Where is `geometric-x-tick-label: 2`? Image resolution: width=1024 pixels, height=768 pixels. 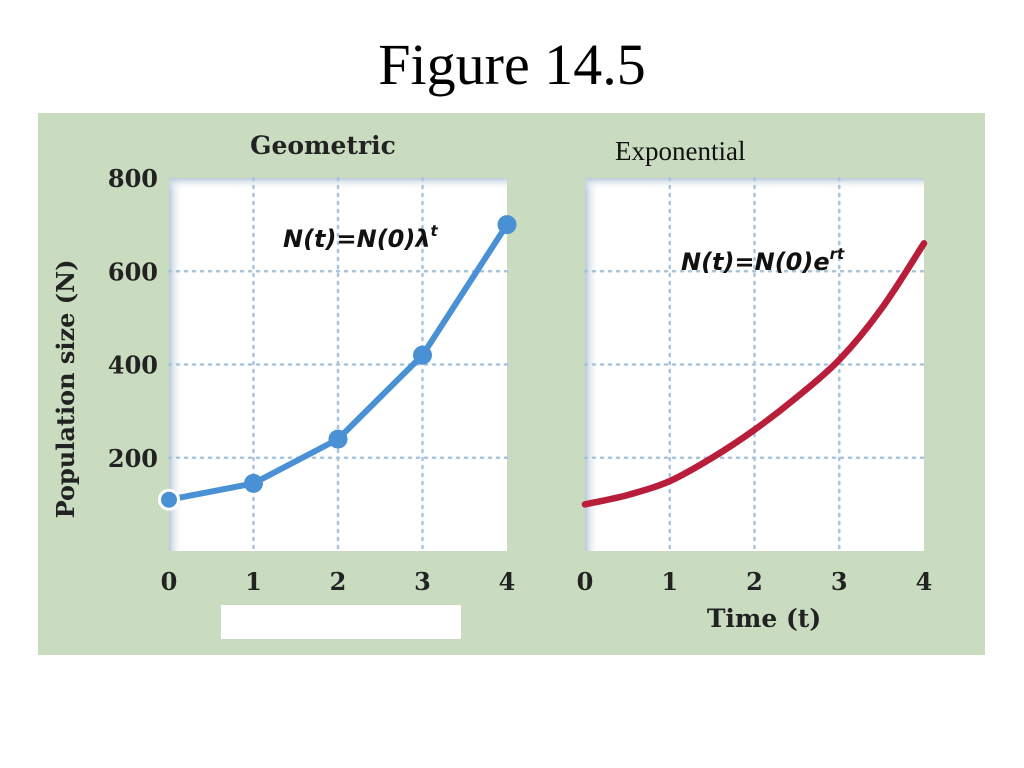 geometric-x-tick-label: 2 is located at coordinates (338, 581).